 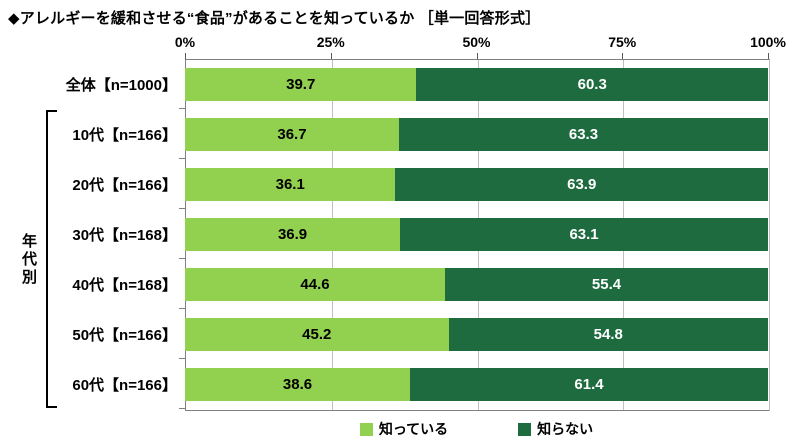 I want to click on legend-label-aware: 知っている, so click(x=413, y=429).